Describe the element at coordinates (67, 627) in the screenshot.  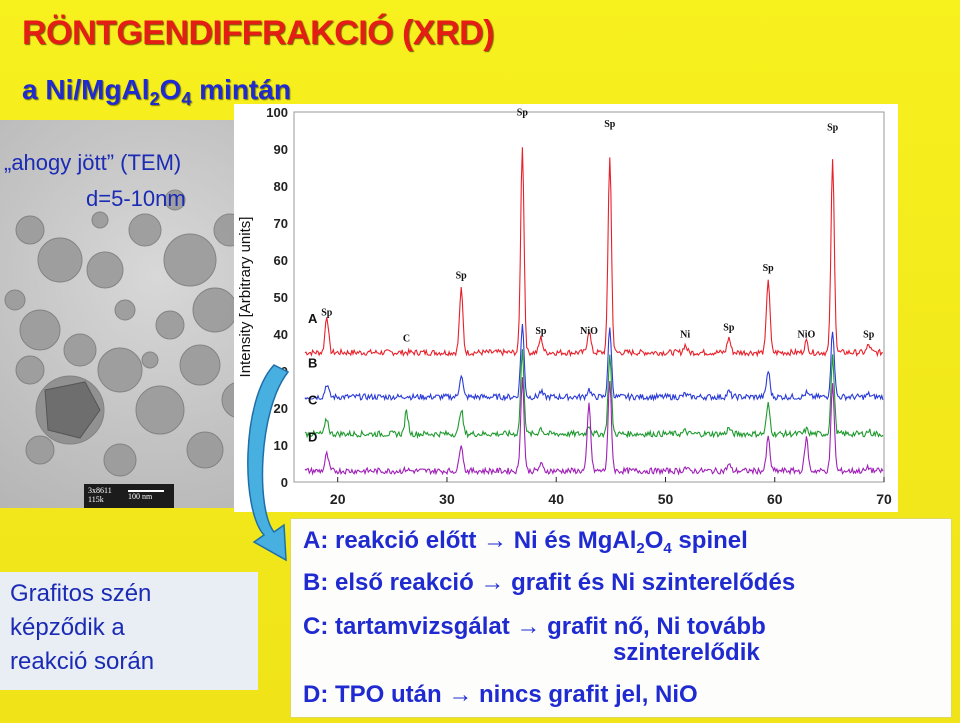
I see `graphite-line-2: képződik a` at that location.